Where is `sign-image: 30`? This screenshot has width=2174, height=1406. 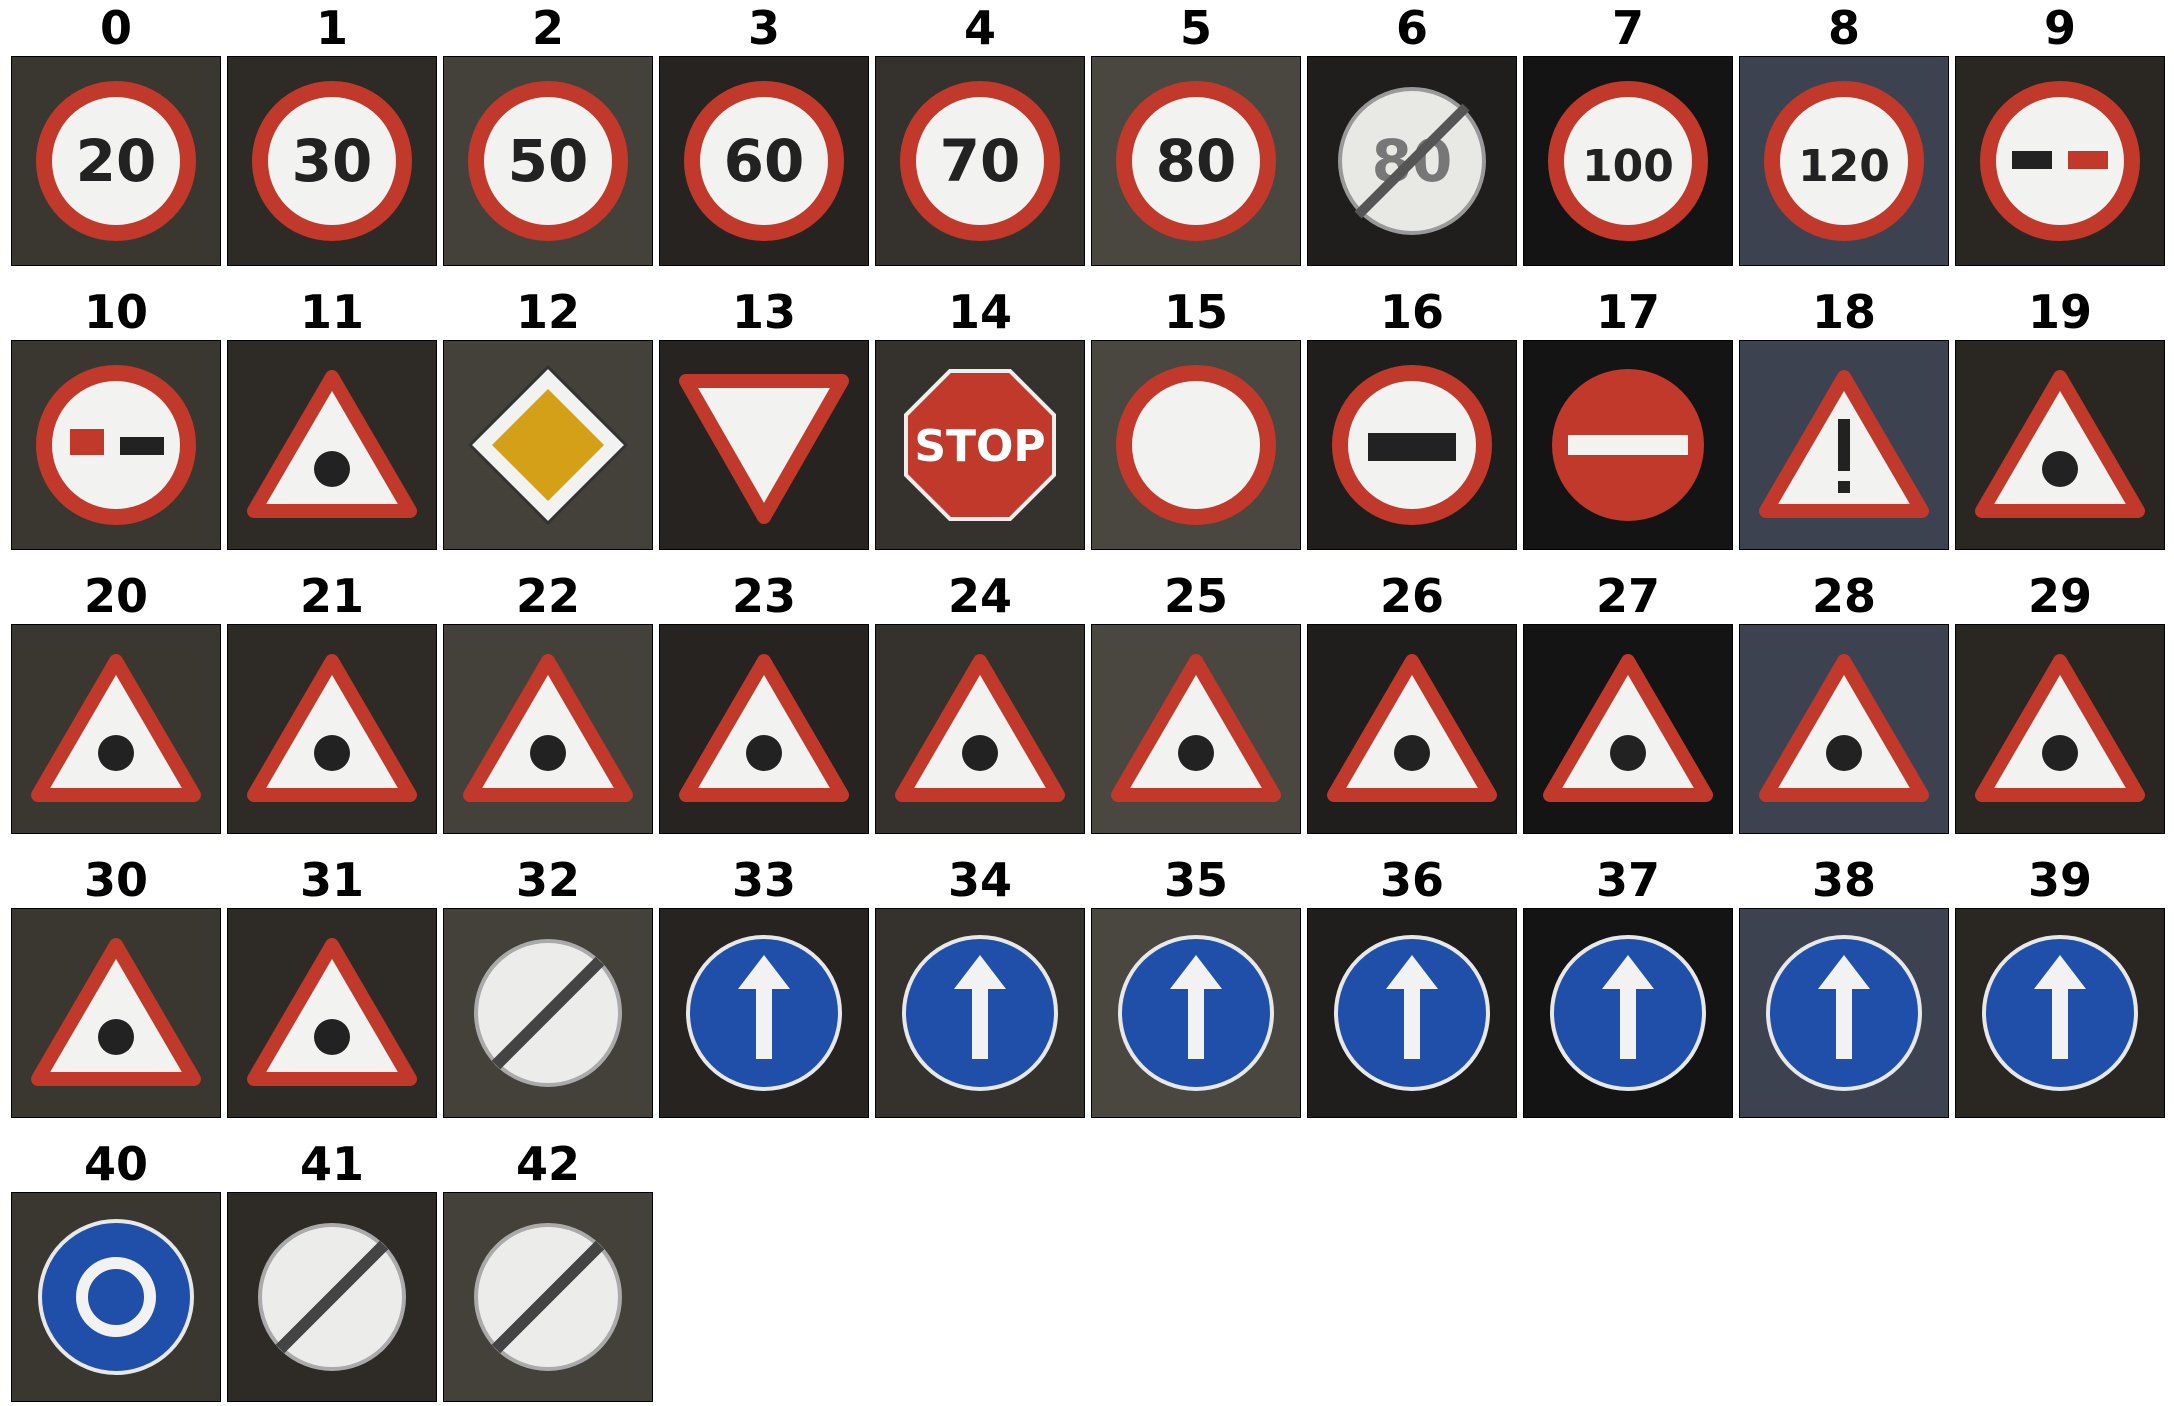 sign-image: 30 is located at coordinates (332, 161).